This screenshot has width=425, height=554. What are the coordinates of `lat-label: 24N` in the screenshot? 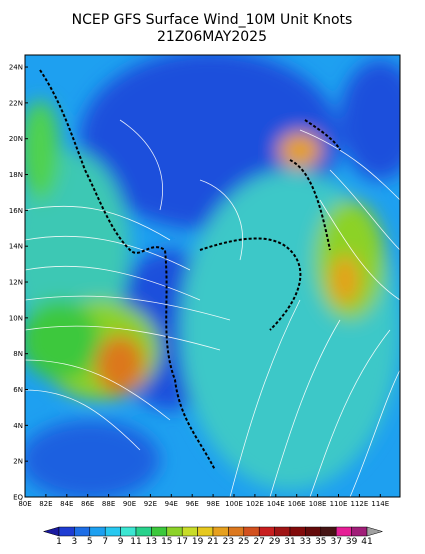 It's located at (16, 68).